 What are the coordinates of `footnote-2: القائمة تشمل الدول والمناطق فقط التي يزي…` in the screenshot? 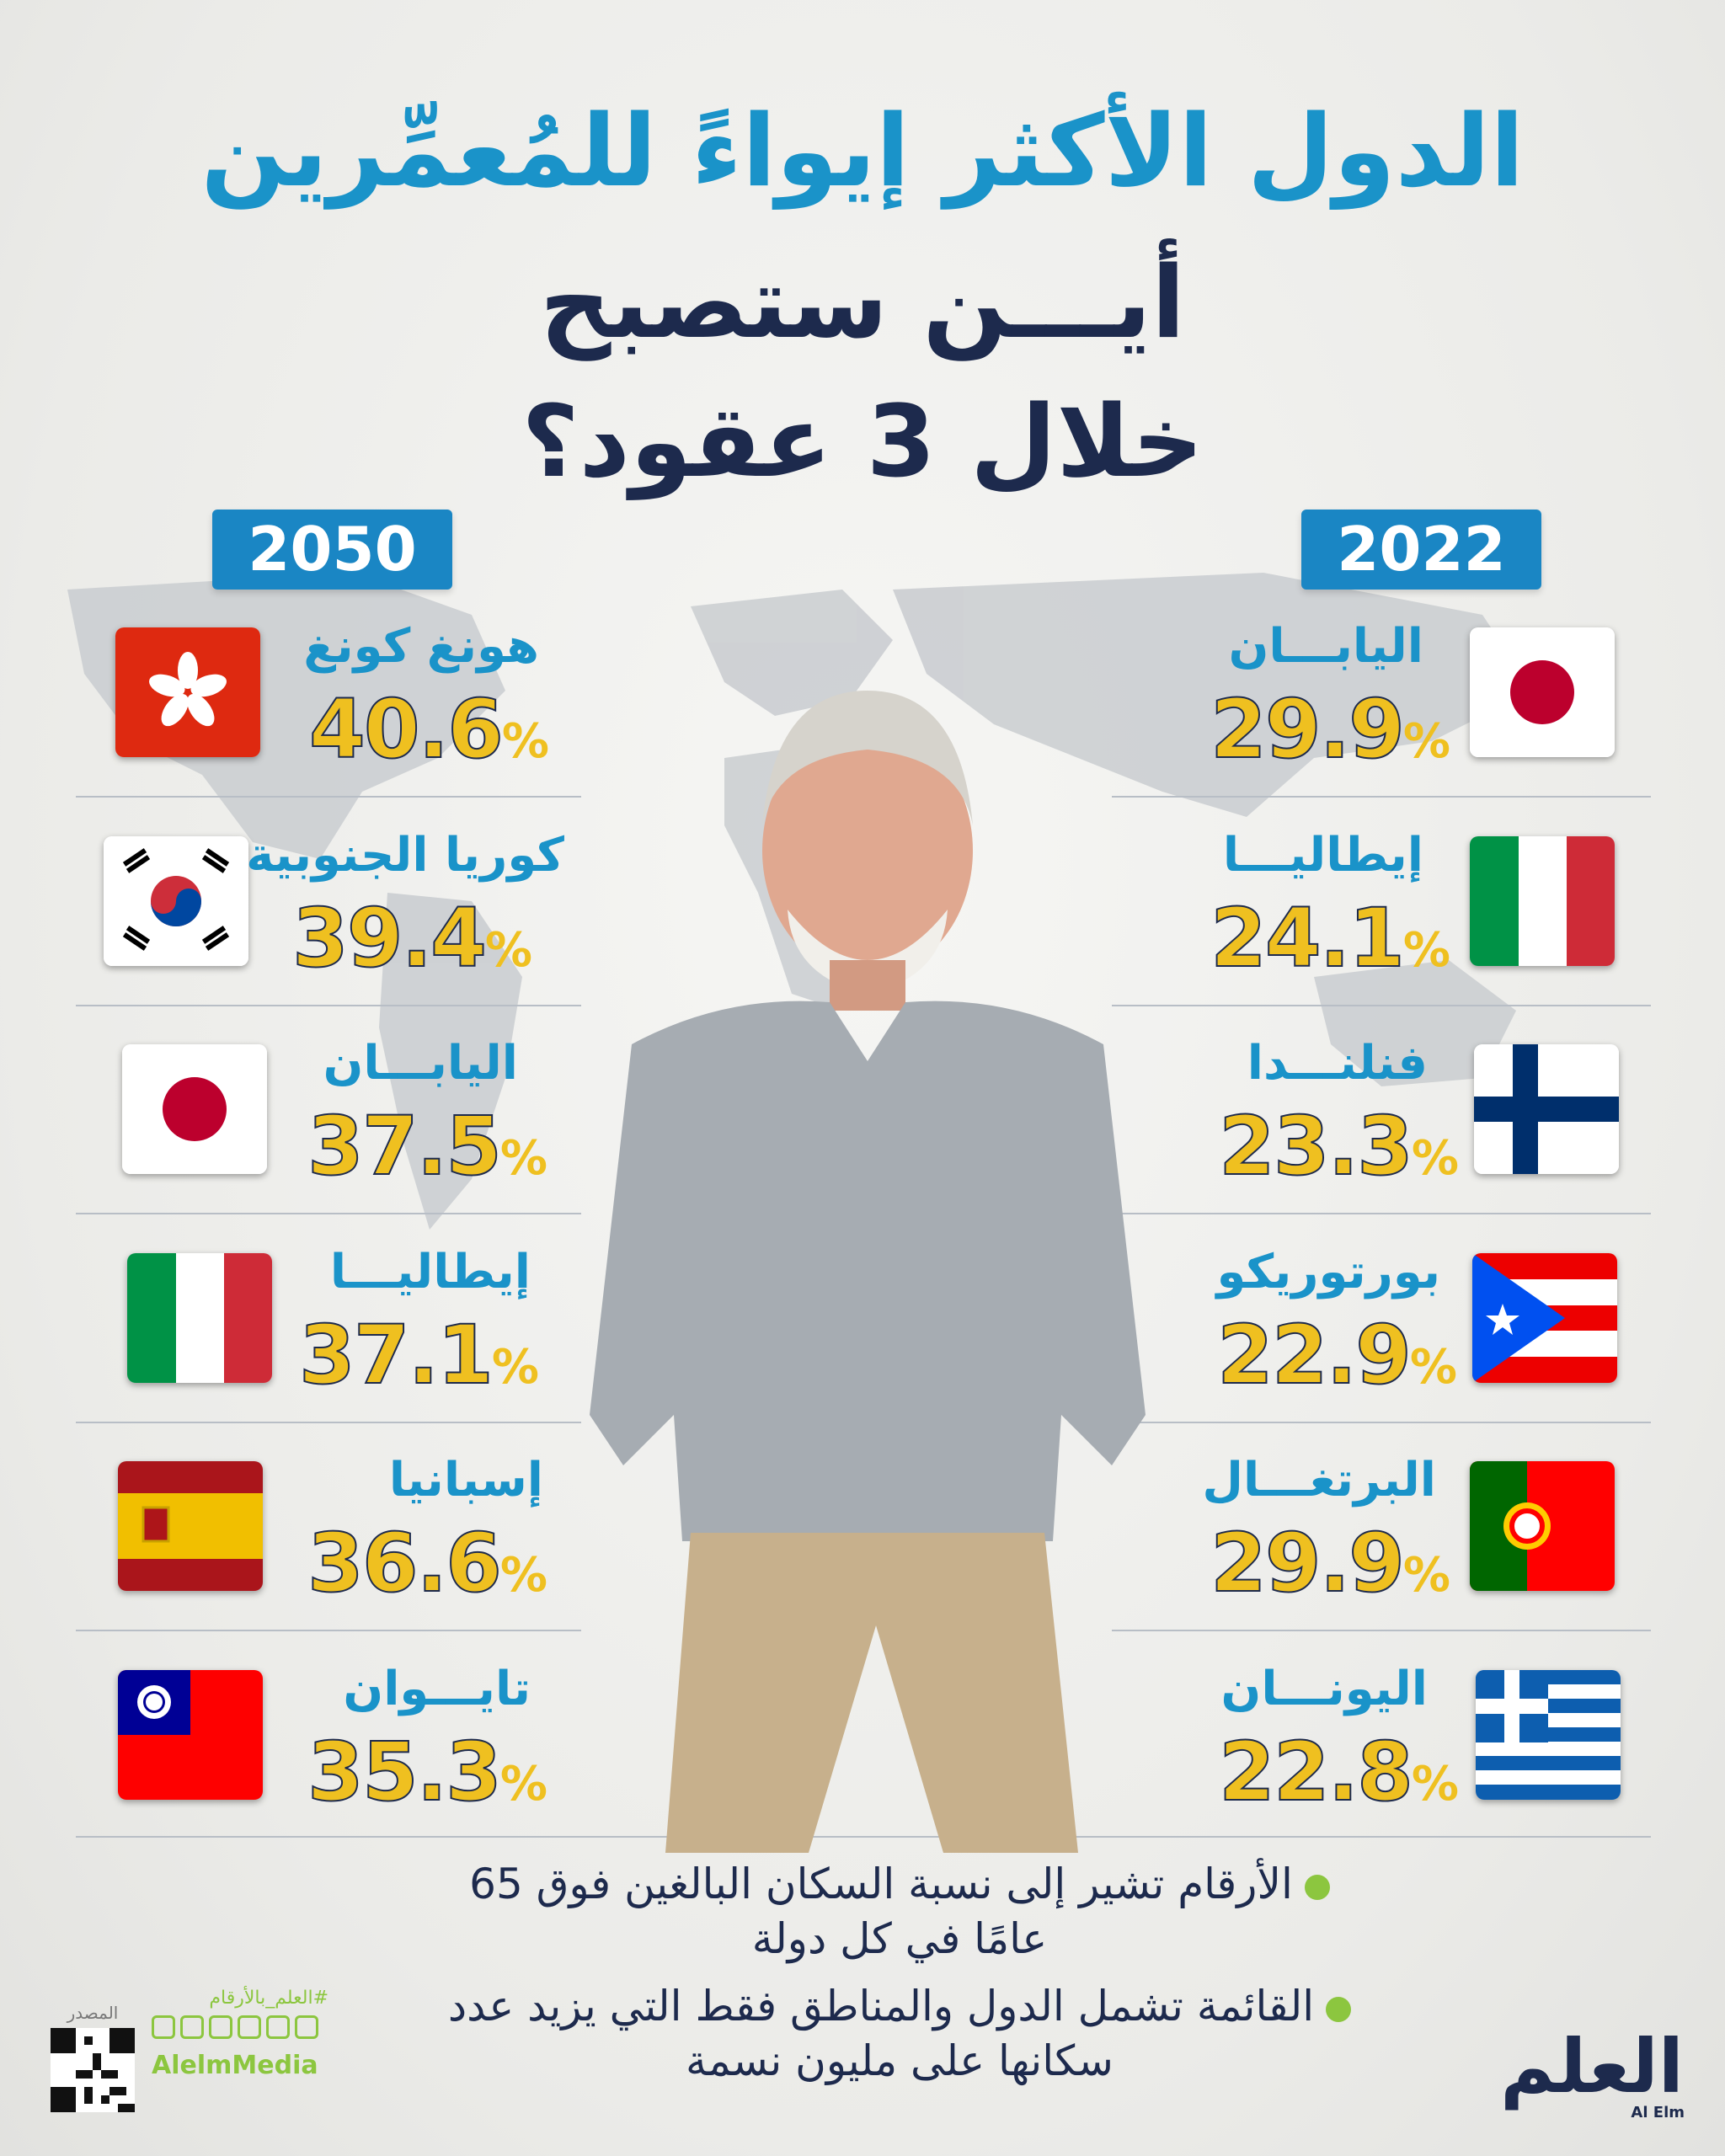 It's located at (899, 2034).